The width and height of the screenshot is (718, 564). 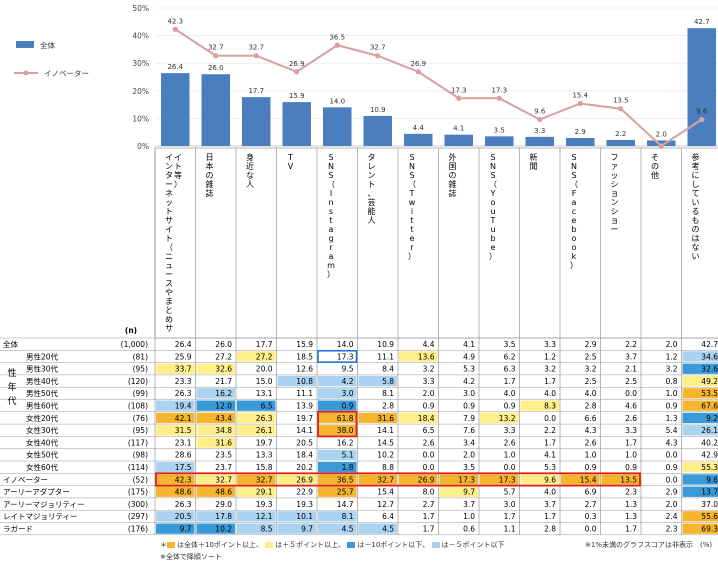 I want to click on table-cell: 0.0, so click(x=550, y=418).